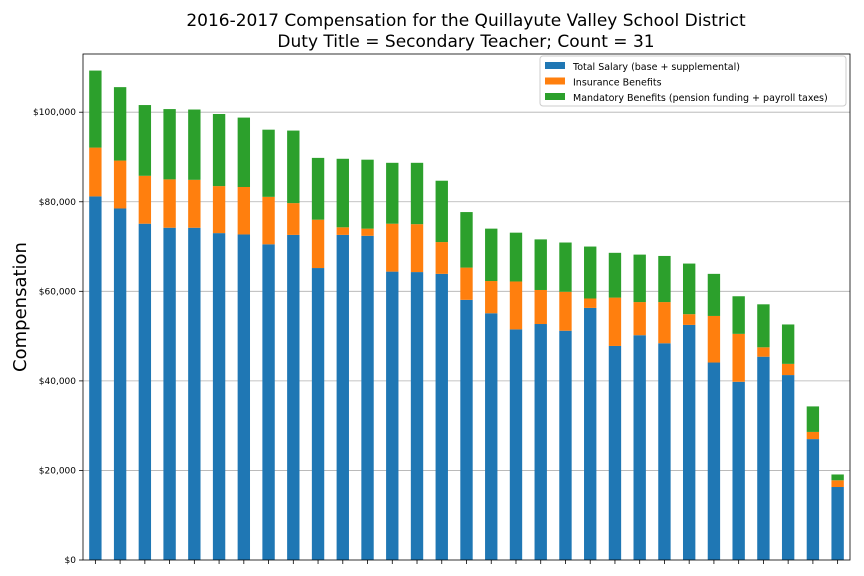  I want to click on y-tick-label: $20,000, so click(57, 471).